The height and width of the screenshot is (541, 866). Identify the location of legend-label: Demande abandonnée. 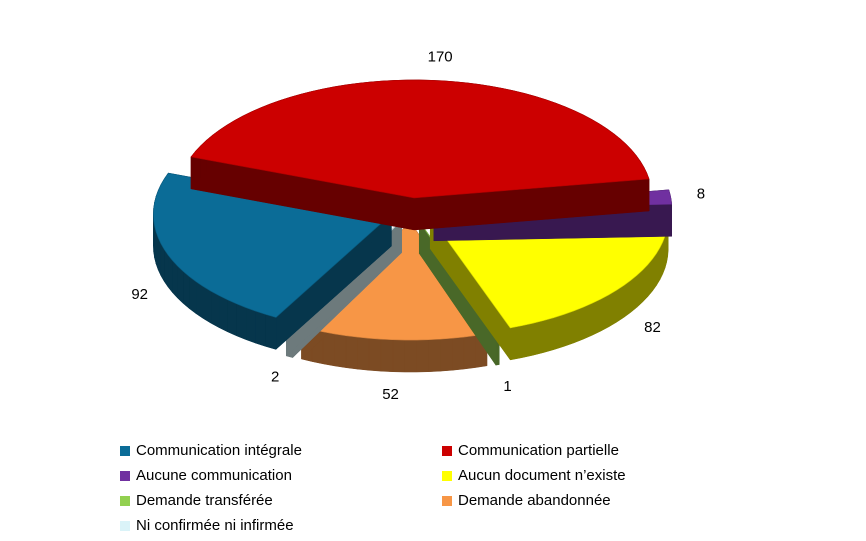
(534, 500).